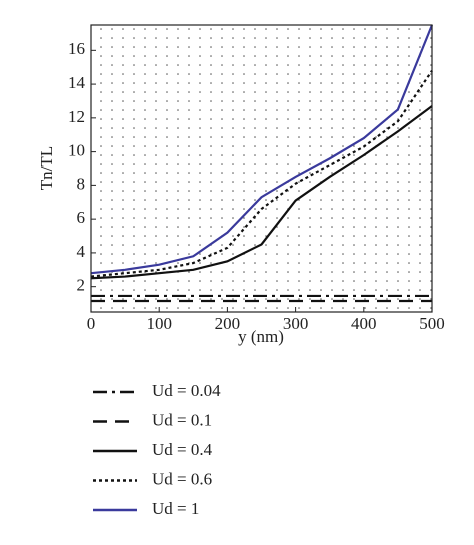 This screenshot has width=474, height=545. I want to click on x-tick-label: 500, so click(432, 323).